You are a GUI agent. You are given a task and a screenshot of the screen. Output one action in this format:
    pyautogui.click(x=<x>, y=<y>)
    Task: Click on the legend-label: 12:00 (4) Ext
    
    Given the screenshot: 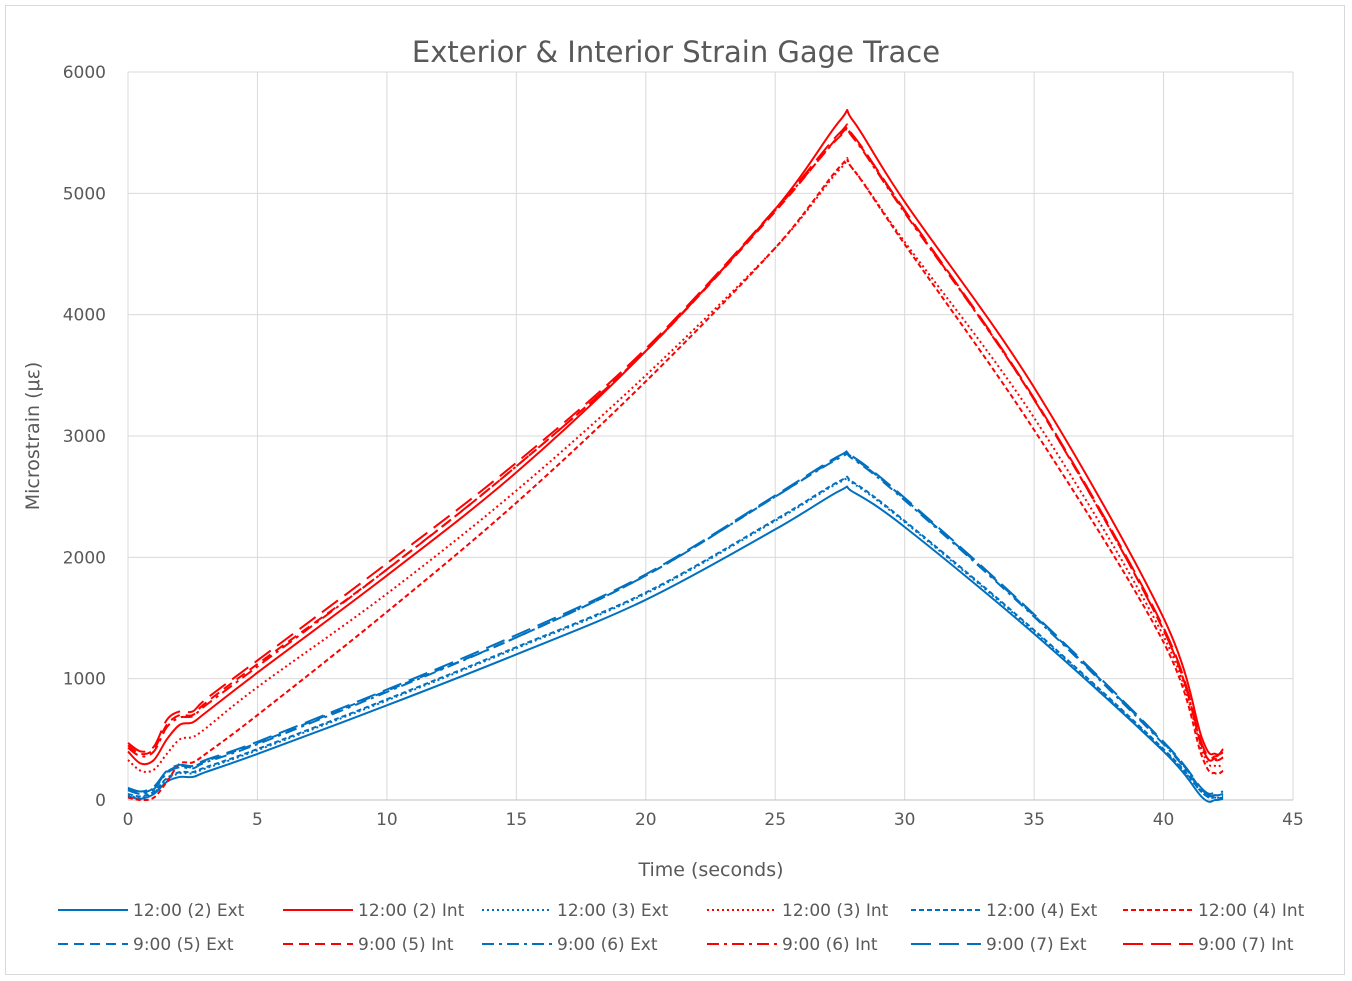 What is the action you would take?
    pyautogui.click(x=1042, y=911)
    